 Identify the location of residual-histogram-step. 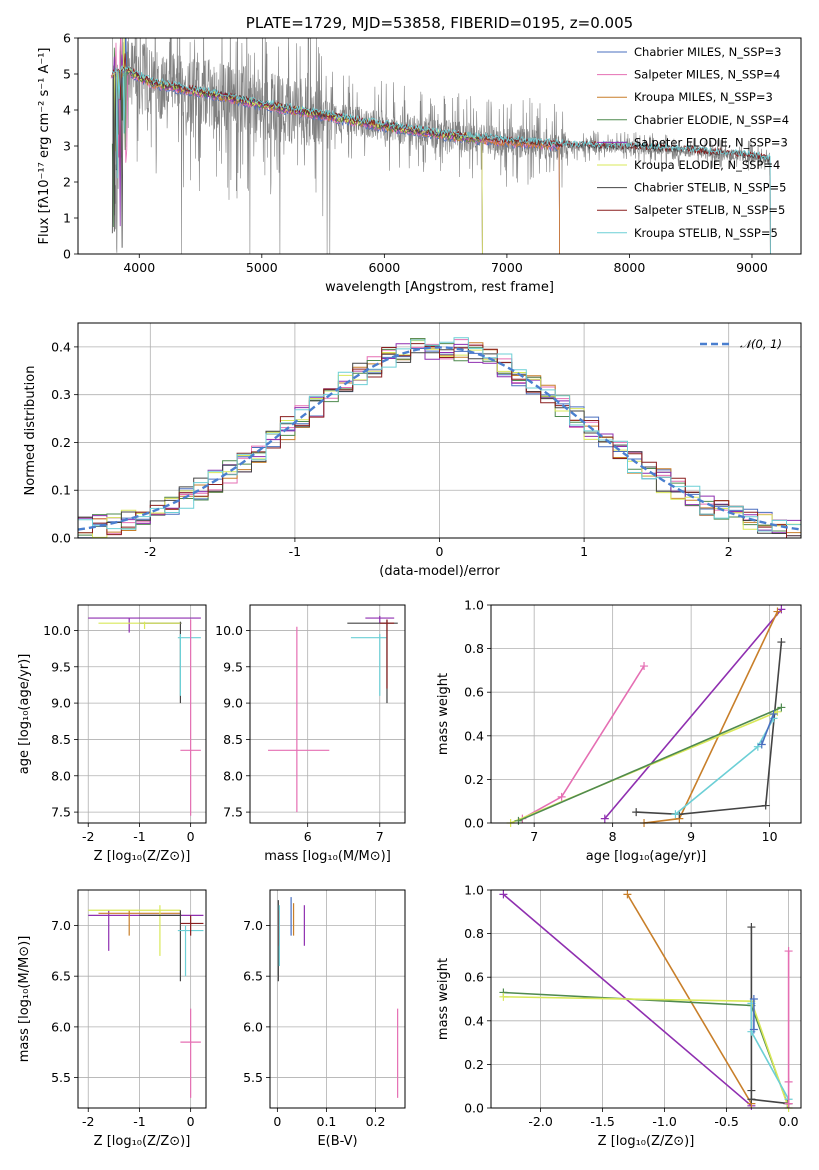
(439, 440).